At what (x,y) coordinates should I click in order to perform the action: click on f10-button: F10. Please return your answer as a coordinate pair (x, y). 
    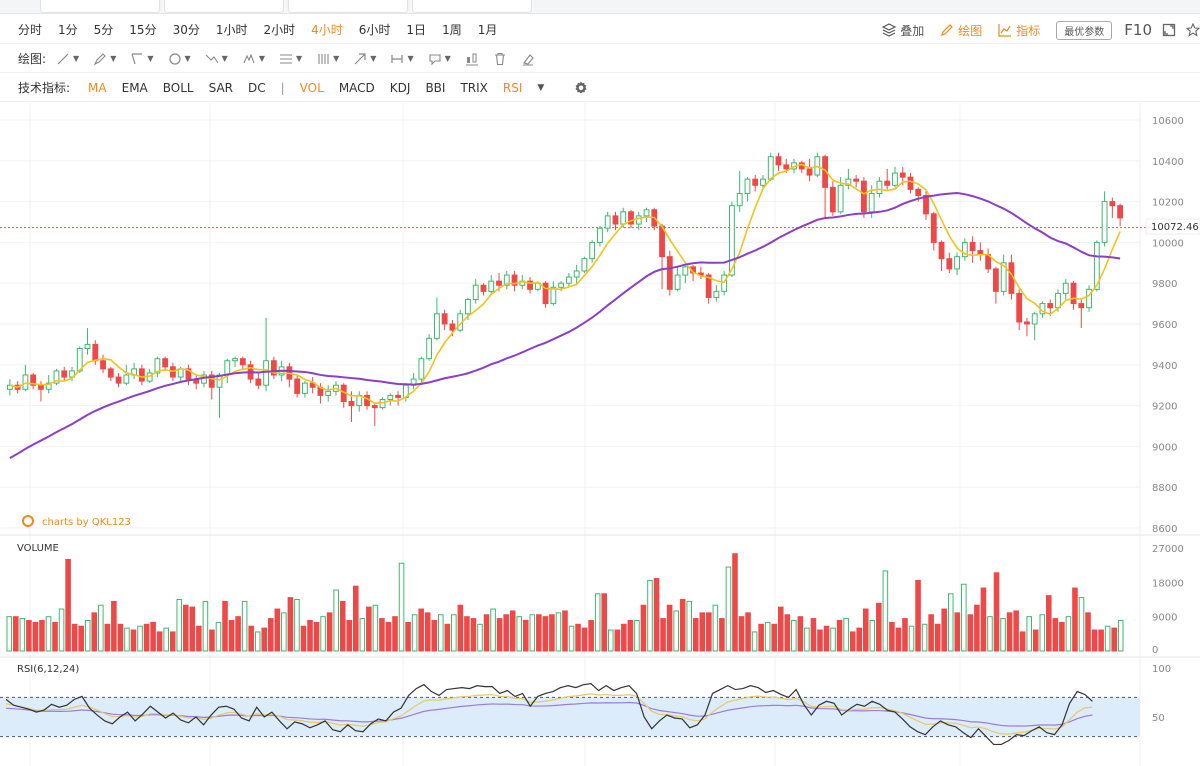
    Looking at the image, I should click on (1138, 30).